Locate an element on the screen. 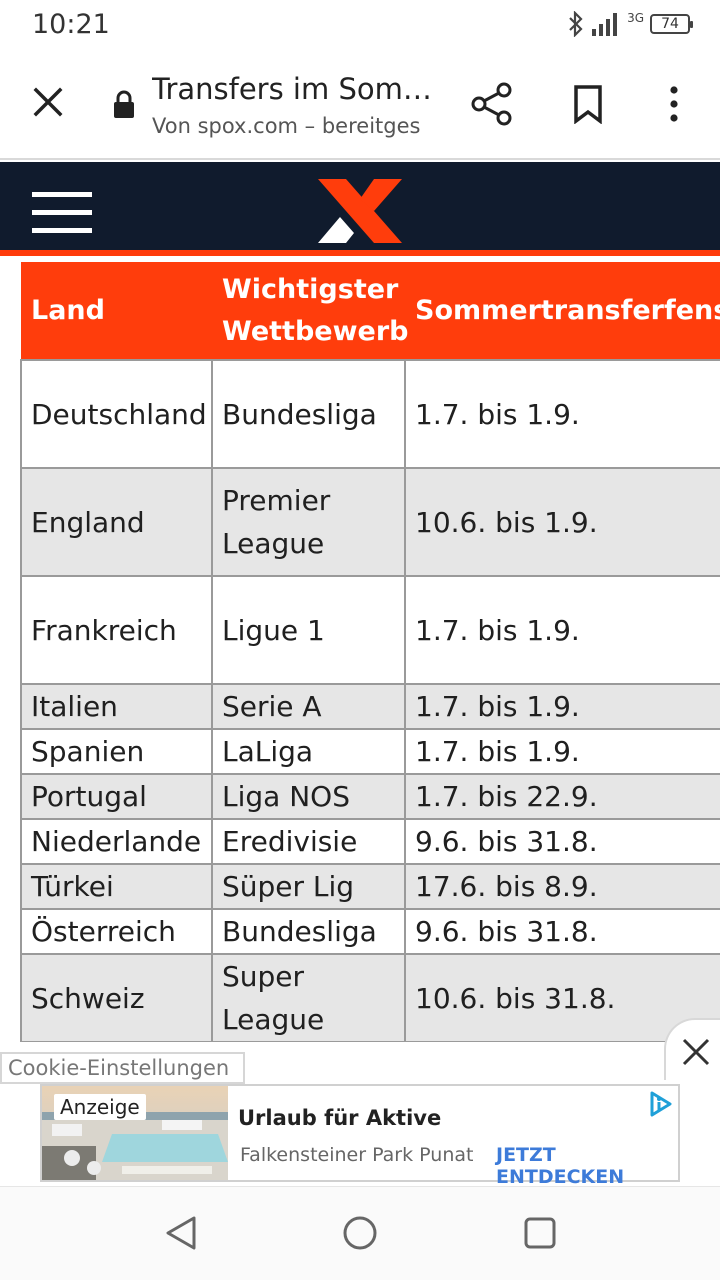 Image resolution: width=720 pixels, height=1280 pixels. table-row: Schweiz Super League 10.6. bis 31.8. is located at coordinates (370, 997).